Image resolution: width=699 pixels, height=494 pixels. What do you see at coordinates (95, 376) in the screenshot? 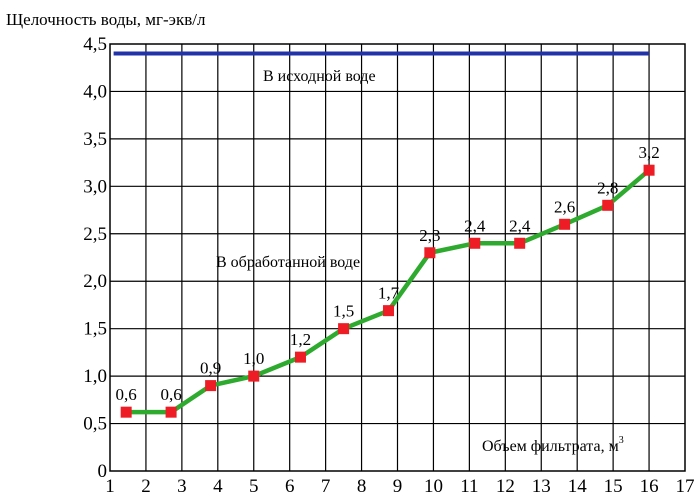
I see `y-tick-2: 1,0` at bounding box center [95, 376].